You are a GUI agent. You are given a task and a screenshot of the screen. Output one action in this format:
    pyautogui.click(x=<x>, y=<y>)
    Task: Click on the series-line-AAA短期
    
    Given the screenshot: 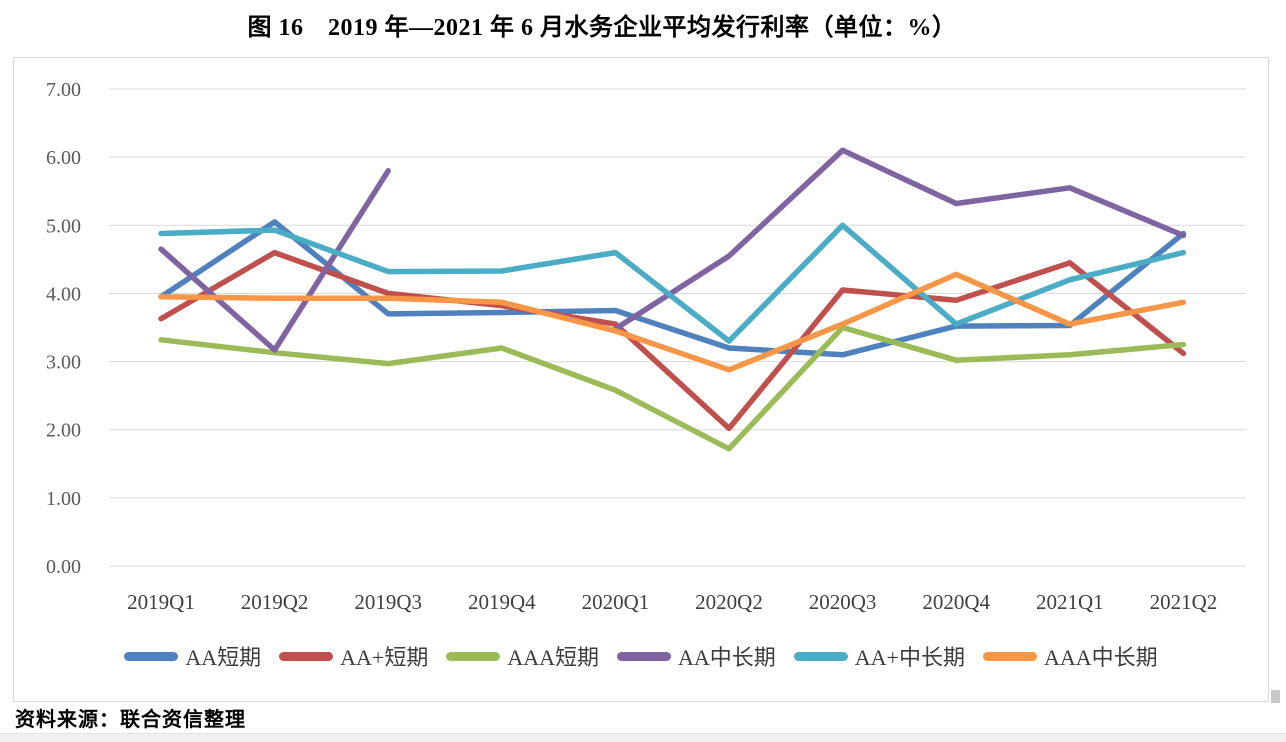 What is the action you would take?
    pyautogui.click(x=672, y=388)
    